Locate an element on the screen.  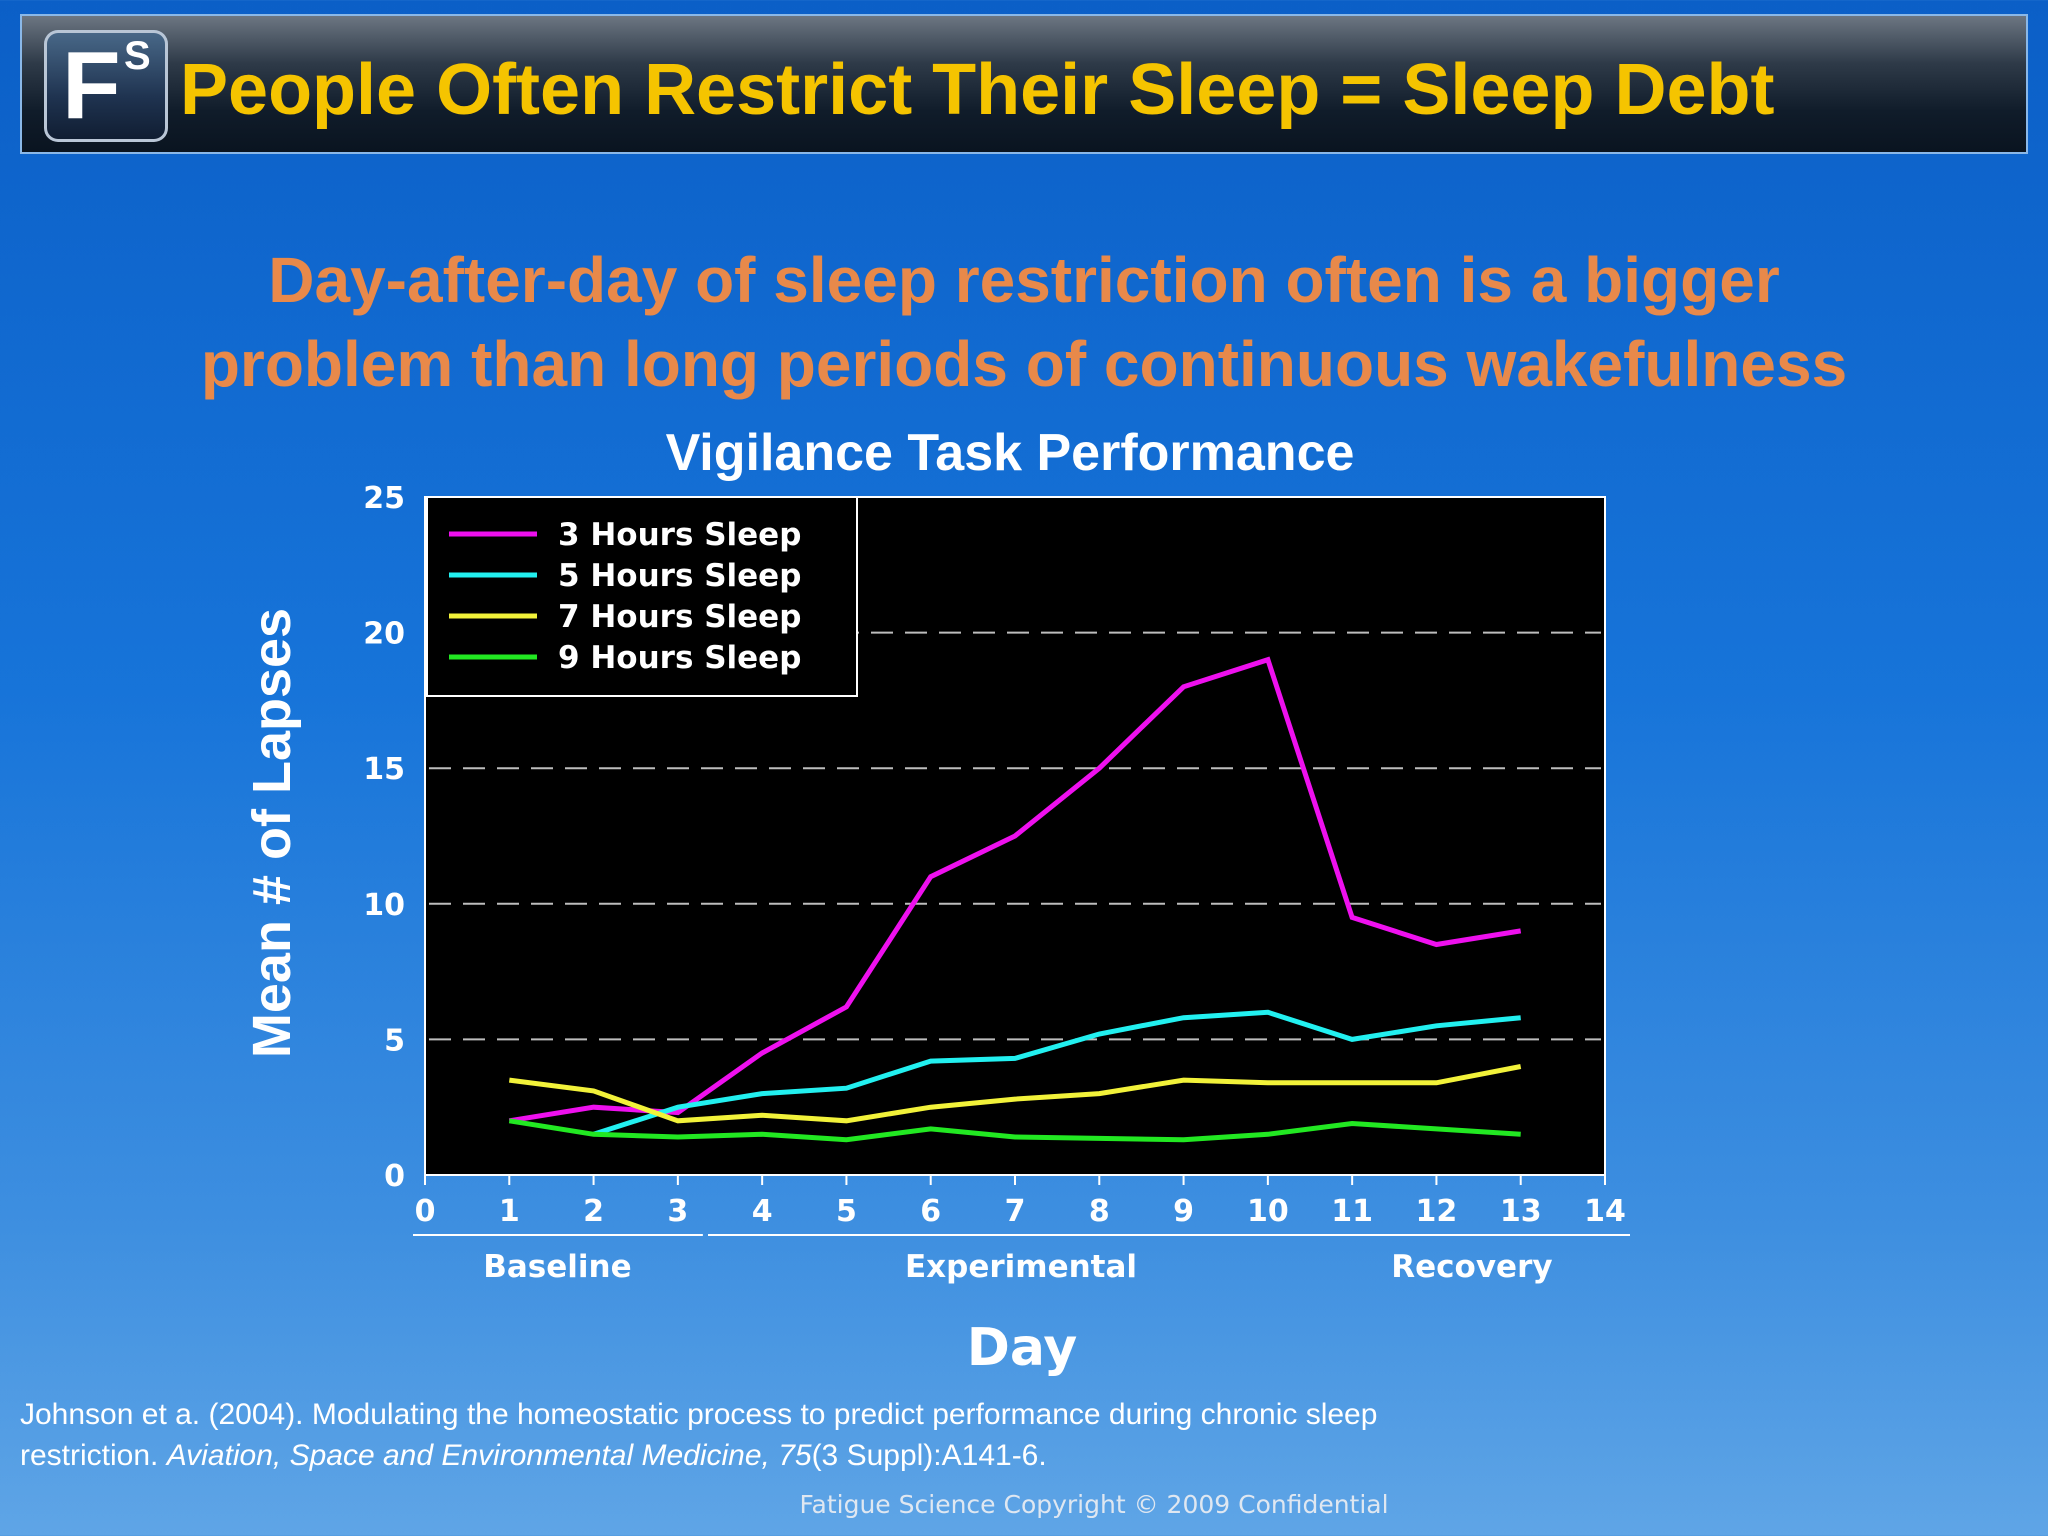
legend-label: 7 Hours Sleep is located at coordinates (679, 617).